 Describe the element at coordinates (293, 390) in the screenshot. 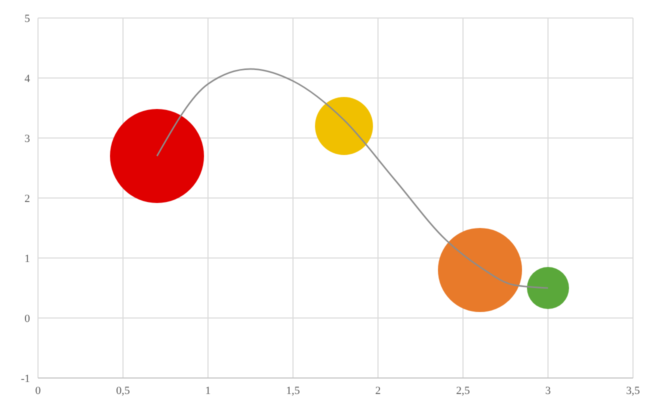

I see `x-tick-label: 1,5` at that location.